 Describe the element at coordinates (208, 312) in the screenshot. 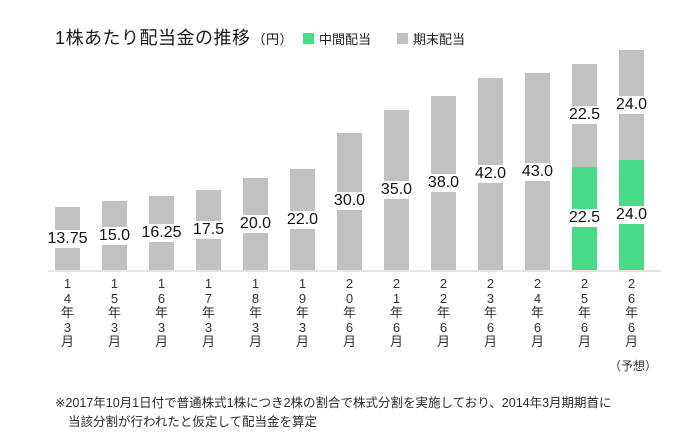

I see `x-tick-label: 1 7 年 3 月` at that location.